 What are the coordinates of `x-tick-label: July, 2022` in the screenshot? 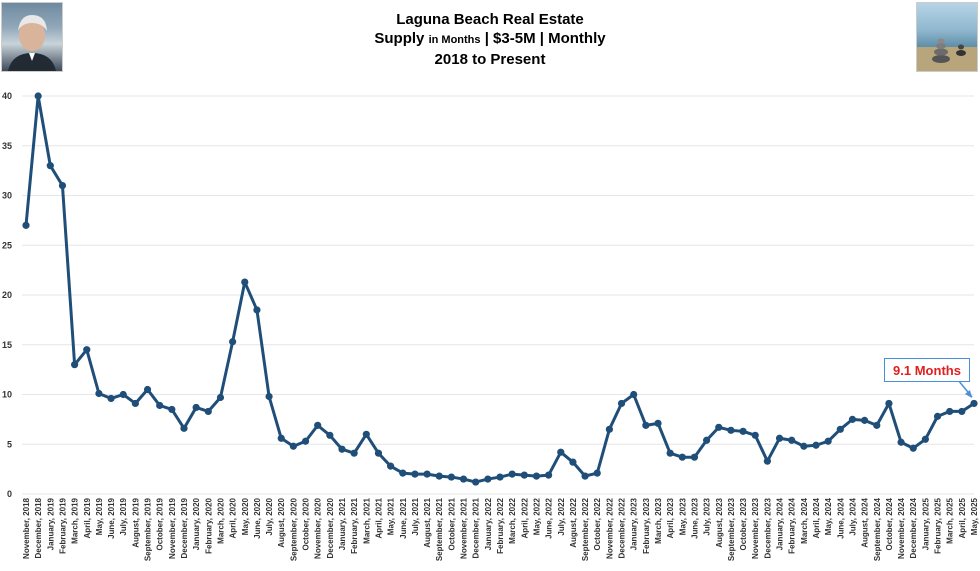 It's located at (561, 516).